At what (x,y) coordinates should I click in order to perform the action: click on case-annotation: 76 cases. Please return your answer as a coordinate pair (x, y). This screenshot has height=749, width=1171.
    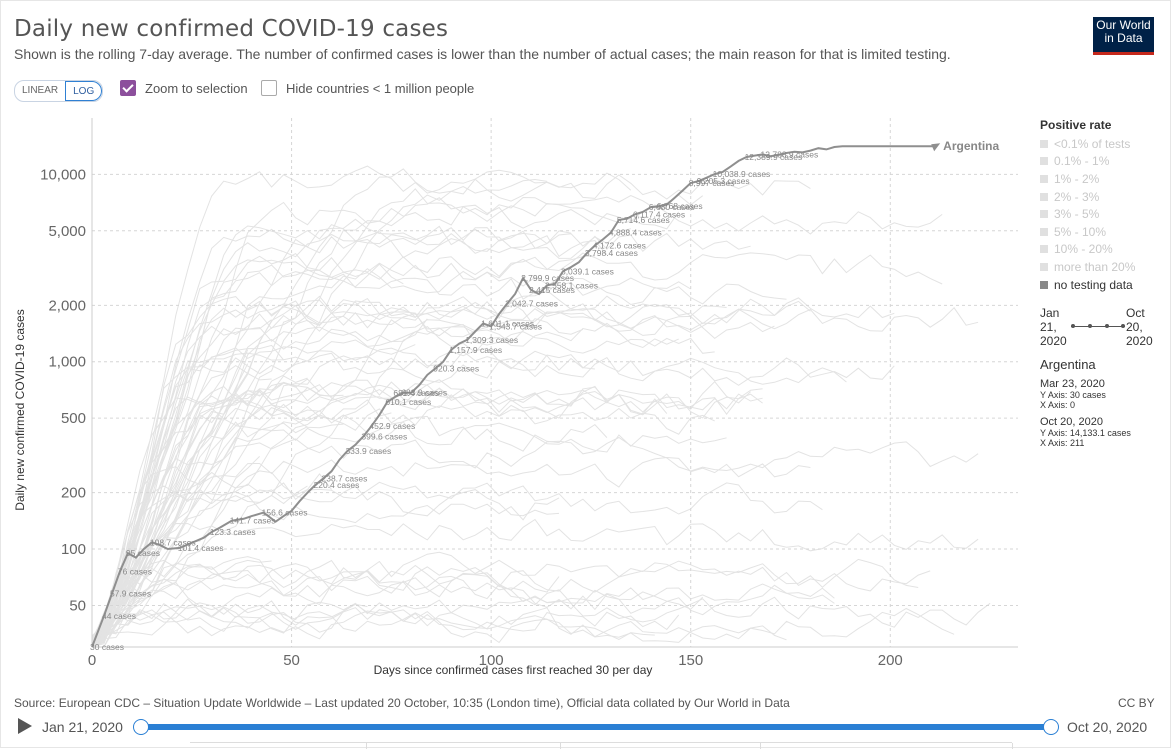
    Looking at the image, I should click on (135, 571).